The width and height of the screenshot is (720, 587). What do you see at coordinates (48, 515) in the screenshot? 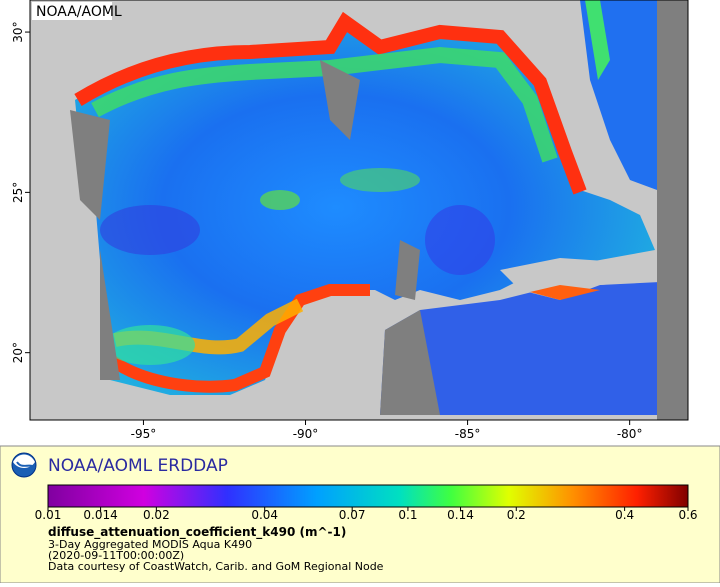
I see `colorbar-tick-label: 0.01` at bounding box center [48, 515].